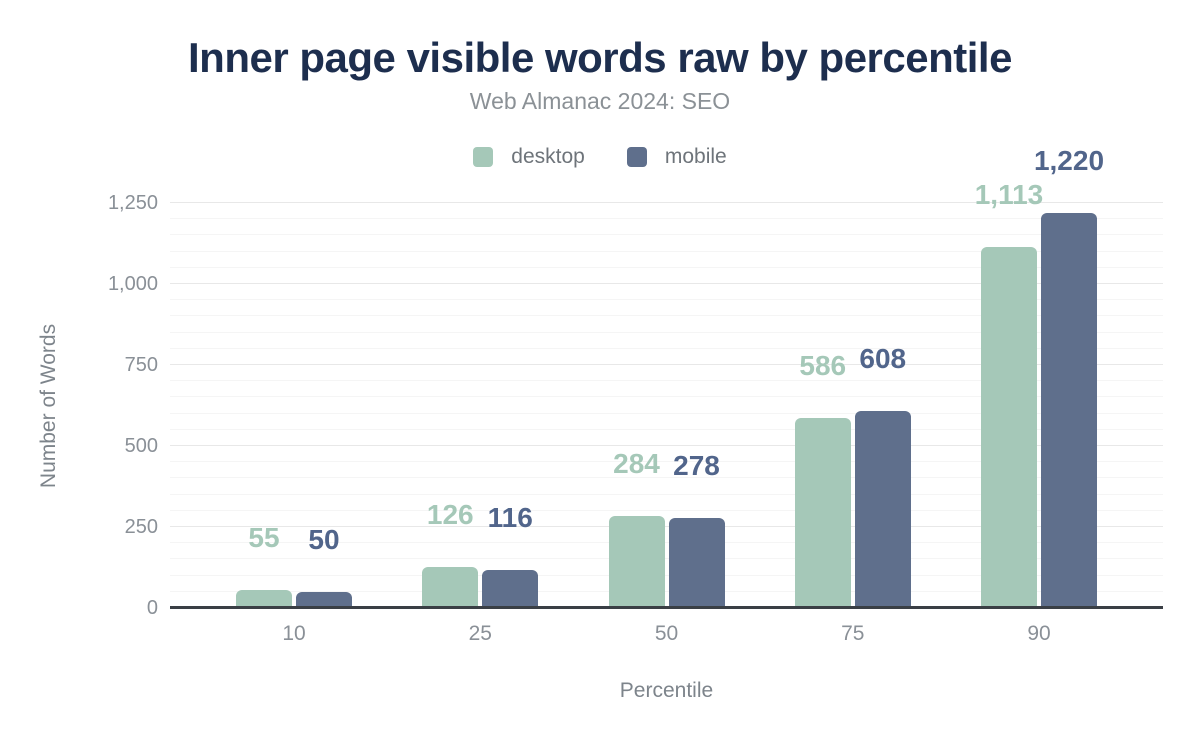 This screenshot has height=742, width=1200. What do you see at coordinates (132, 203) in the screenshot?
I see `y-tick-label-1250: 1,250` at bounding box center [132, 203].